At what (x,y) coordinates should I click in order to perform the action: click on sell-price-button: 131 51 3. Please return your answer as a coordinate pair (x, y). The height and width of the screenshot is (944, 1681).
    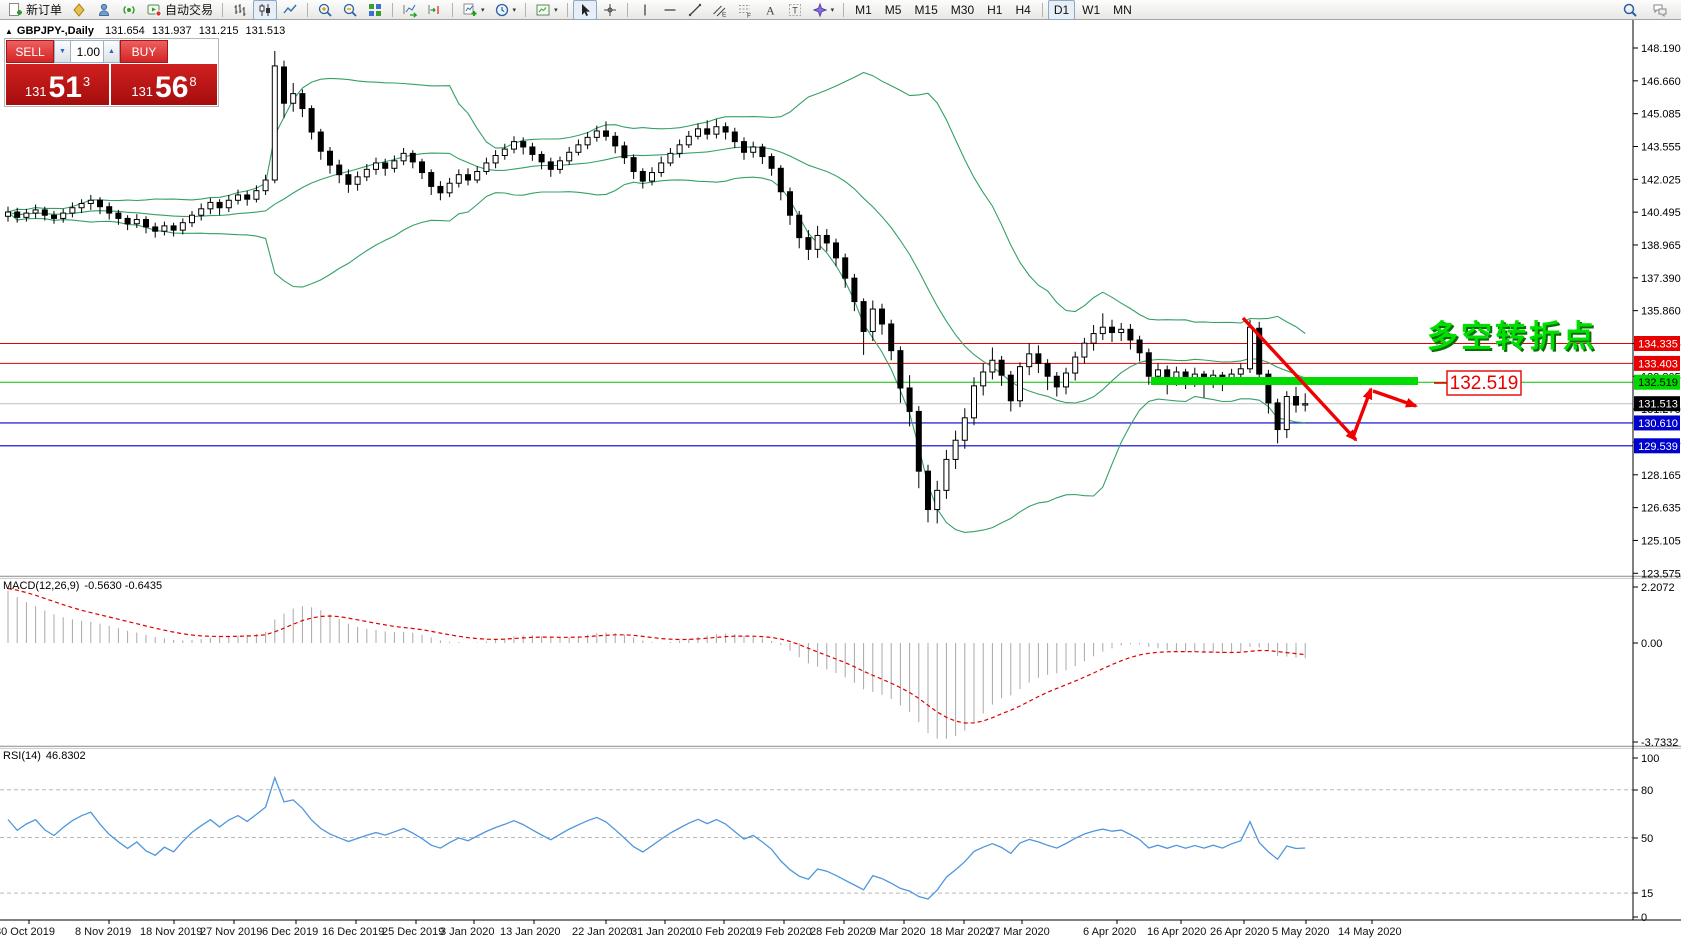
    Looking at the image, I should click on (57, 84).